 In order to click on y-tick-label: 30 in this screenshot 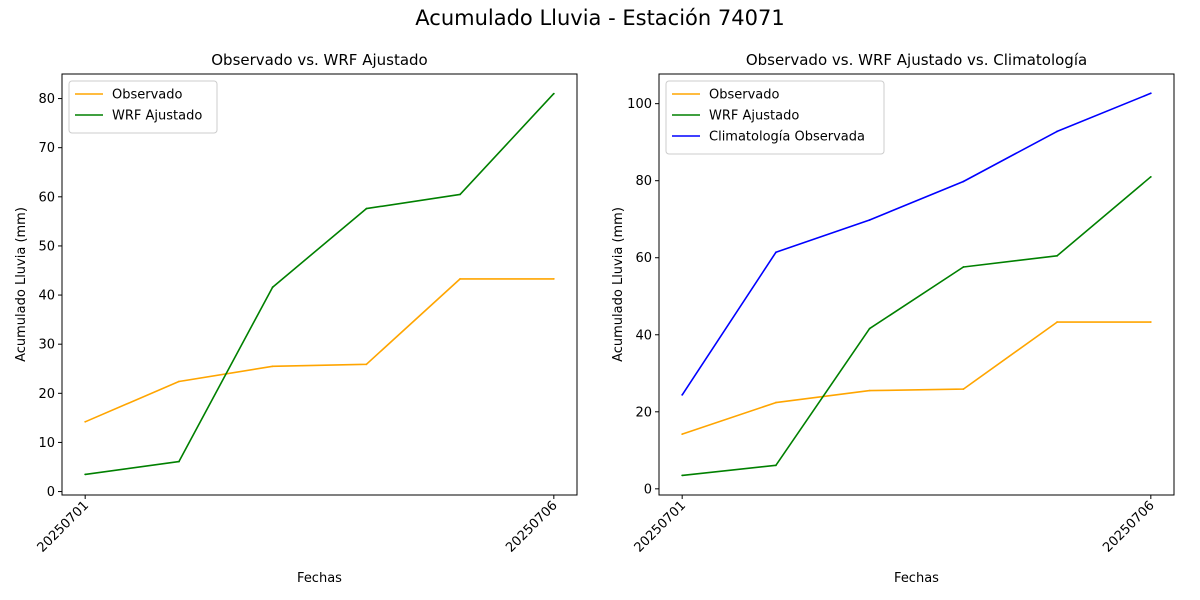, I will do `click(46, 345)`.